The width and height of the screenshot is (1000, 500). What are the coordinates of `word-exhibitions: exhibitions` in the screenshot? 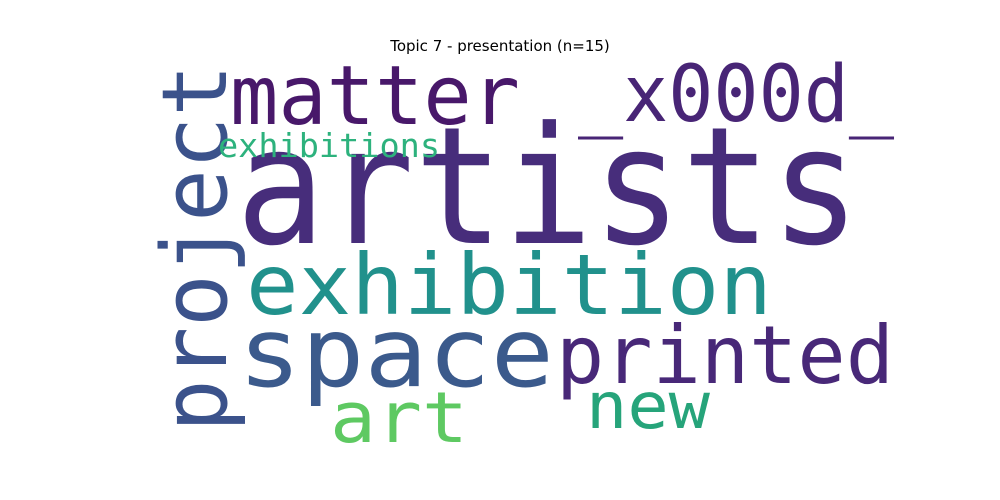 It's located at (329, 145).